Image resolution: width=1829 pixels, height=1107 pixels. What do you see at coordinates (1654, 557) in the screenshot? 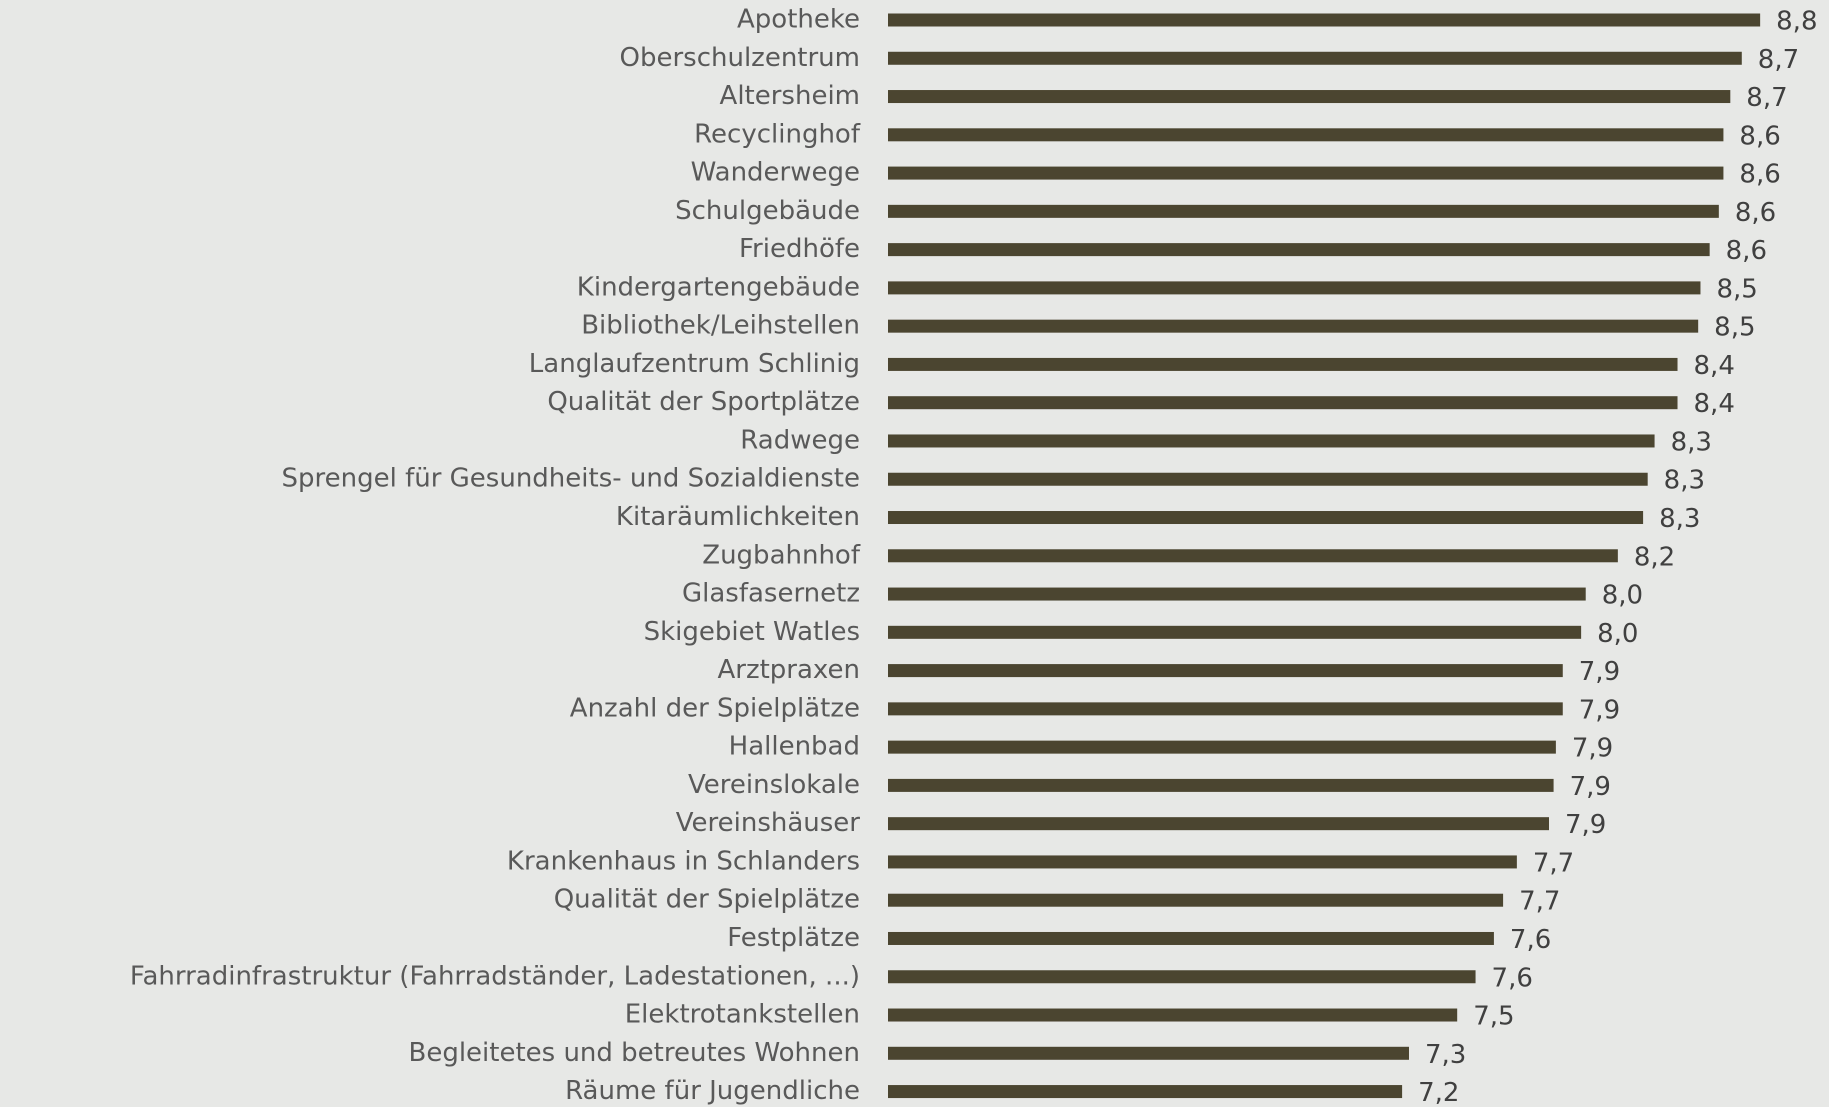
I see `value-label: 8,2` at bounding box center [1654, 557].